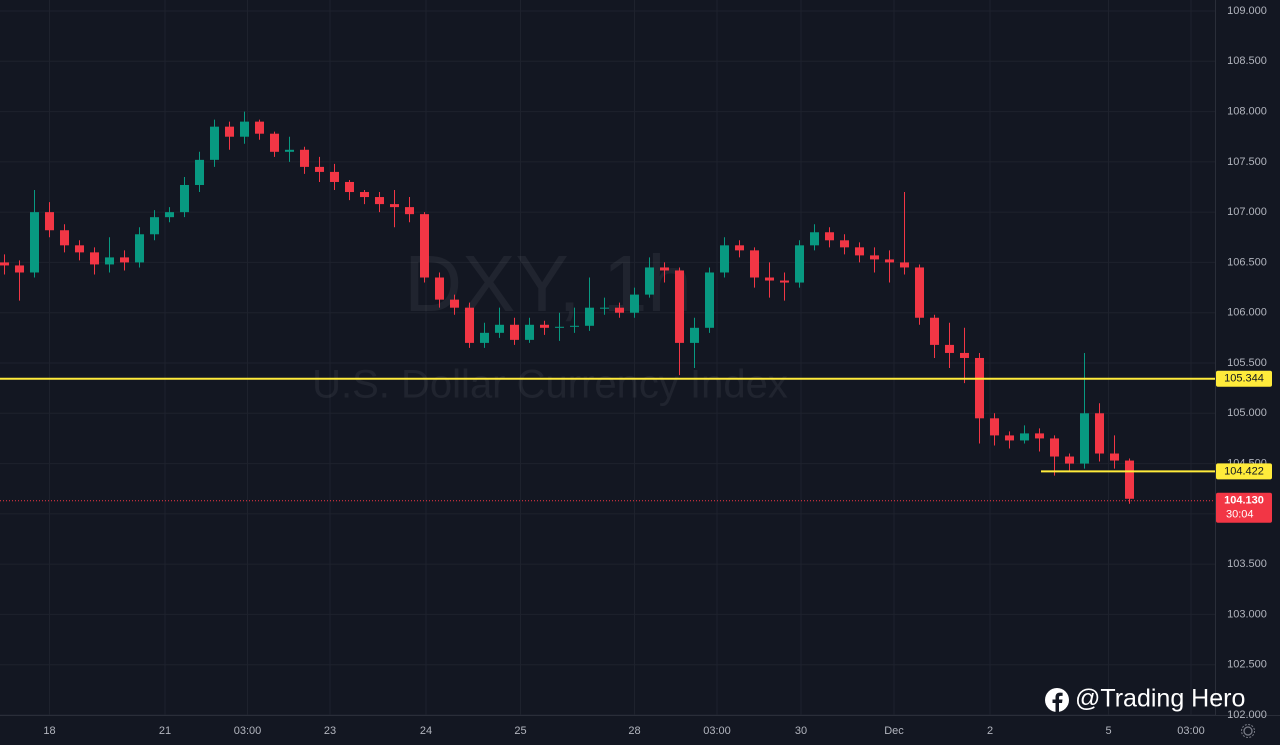 The image size is (1280, 745). Describe the element at coordinates (1247, 61) in the screenshot. I see `y-tick-label: 108.500` at that location.